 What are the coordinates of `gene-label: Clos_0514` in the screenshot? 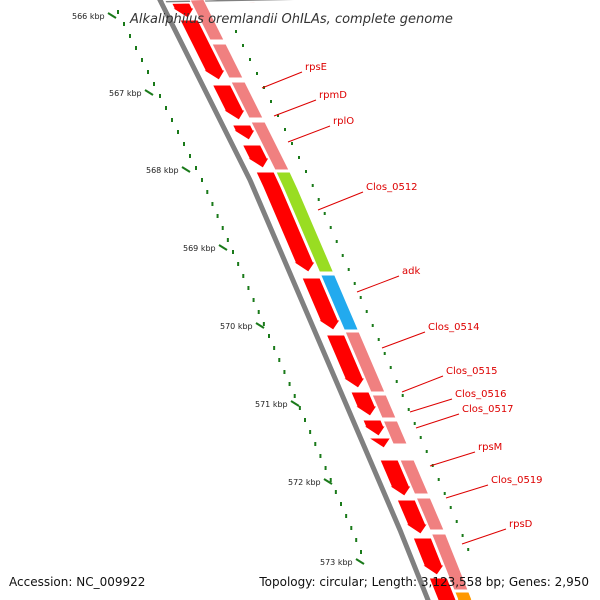 It's located at (454, 327).